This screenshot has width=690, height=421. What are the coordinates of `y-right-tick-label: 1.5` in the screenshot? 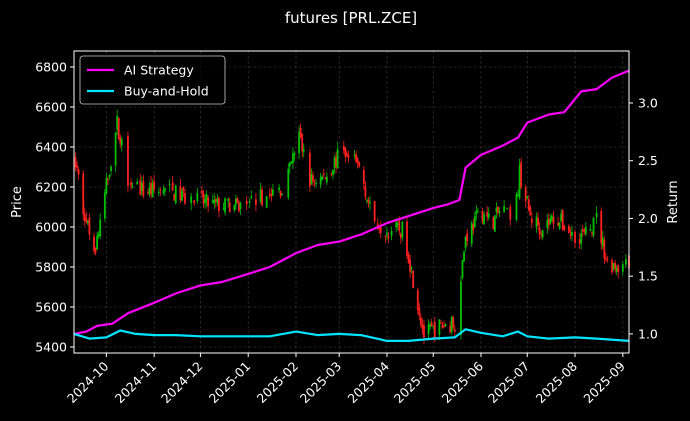 It's located at (648, 276).